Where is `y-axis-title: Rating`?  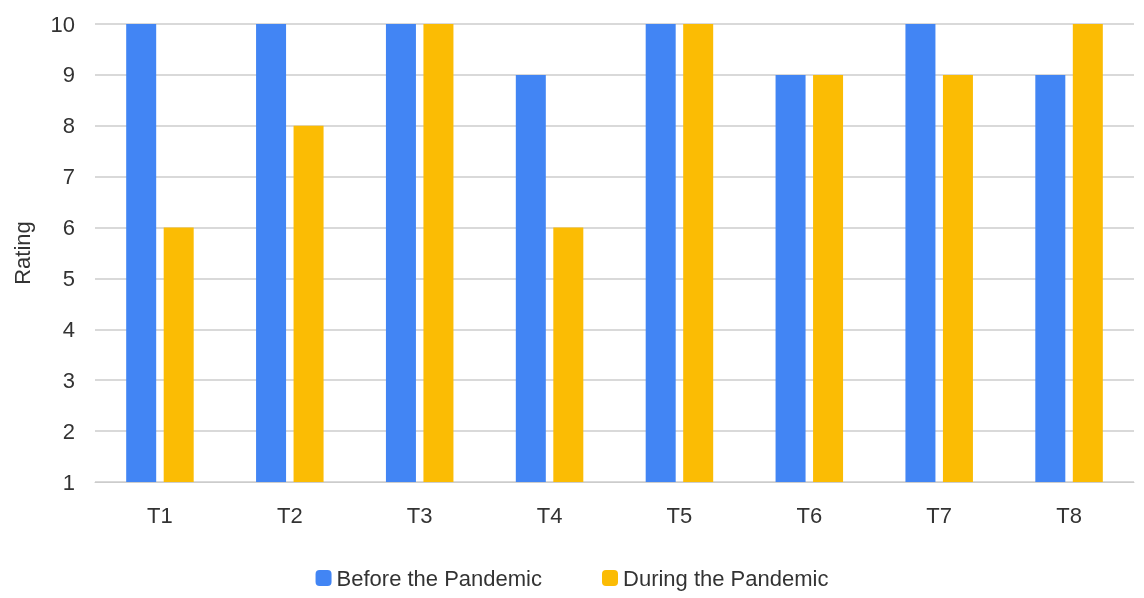
y-axis-title: Rating is located at coordinates (22, 253).